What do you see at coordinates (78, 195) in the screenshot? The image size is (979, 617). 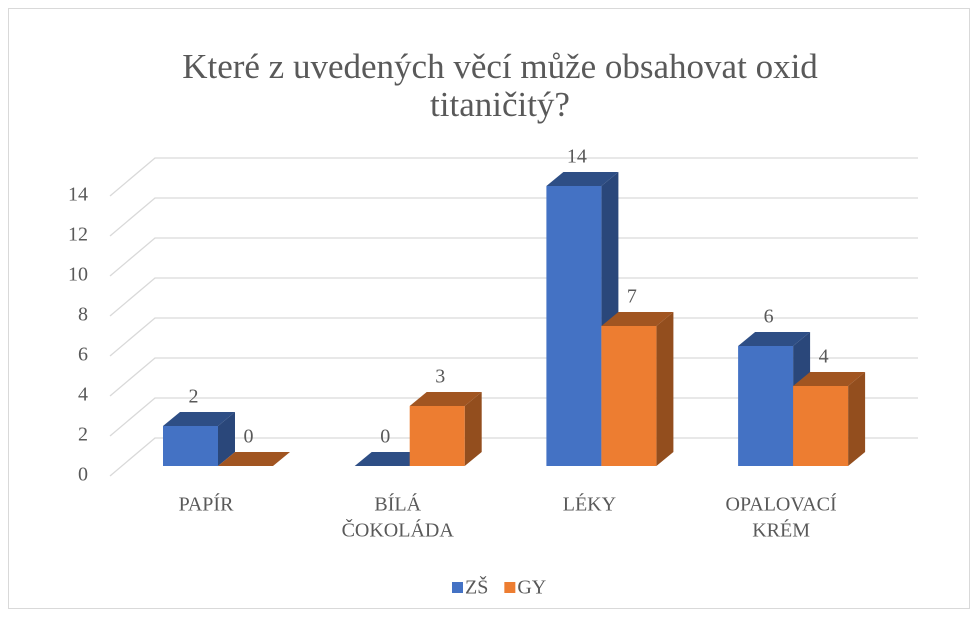 I see `y-tick-label: 14` at bounding box center [78, 195].